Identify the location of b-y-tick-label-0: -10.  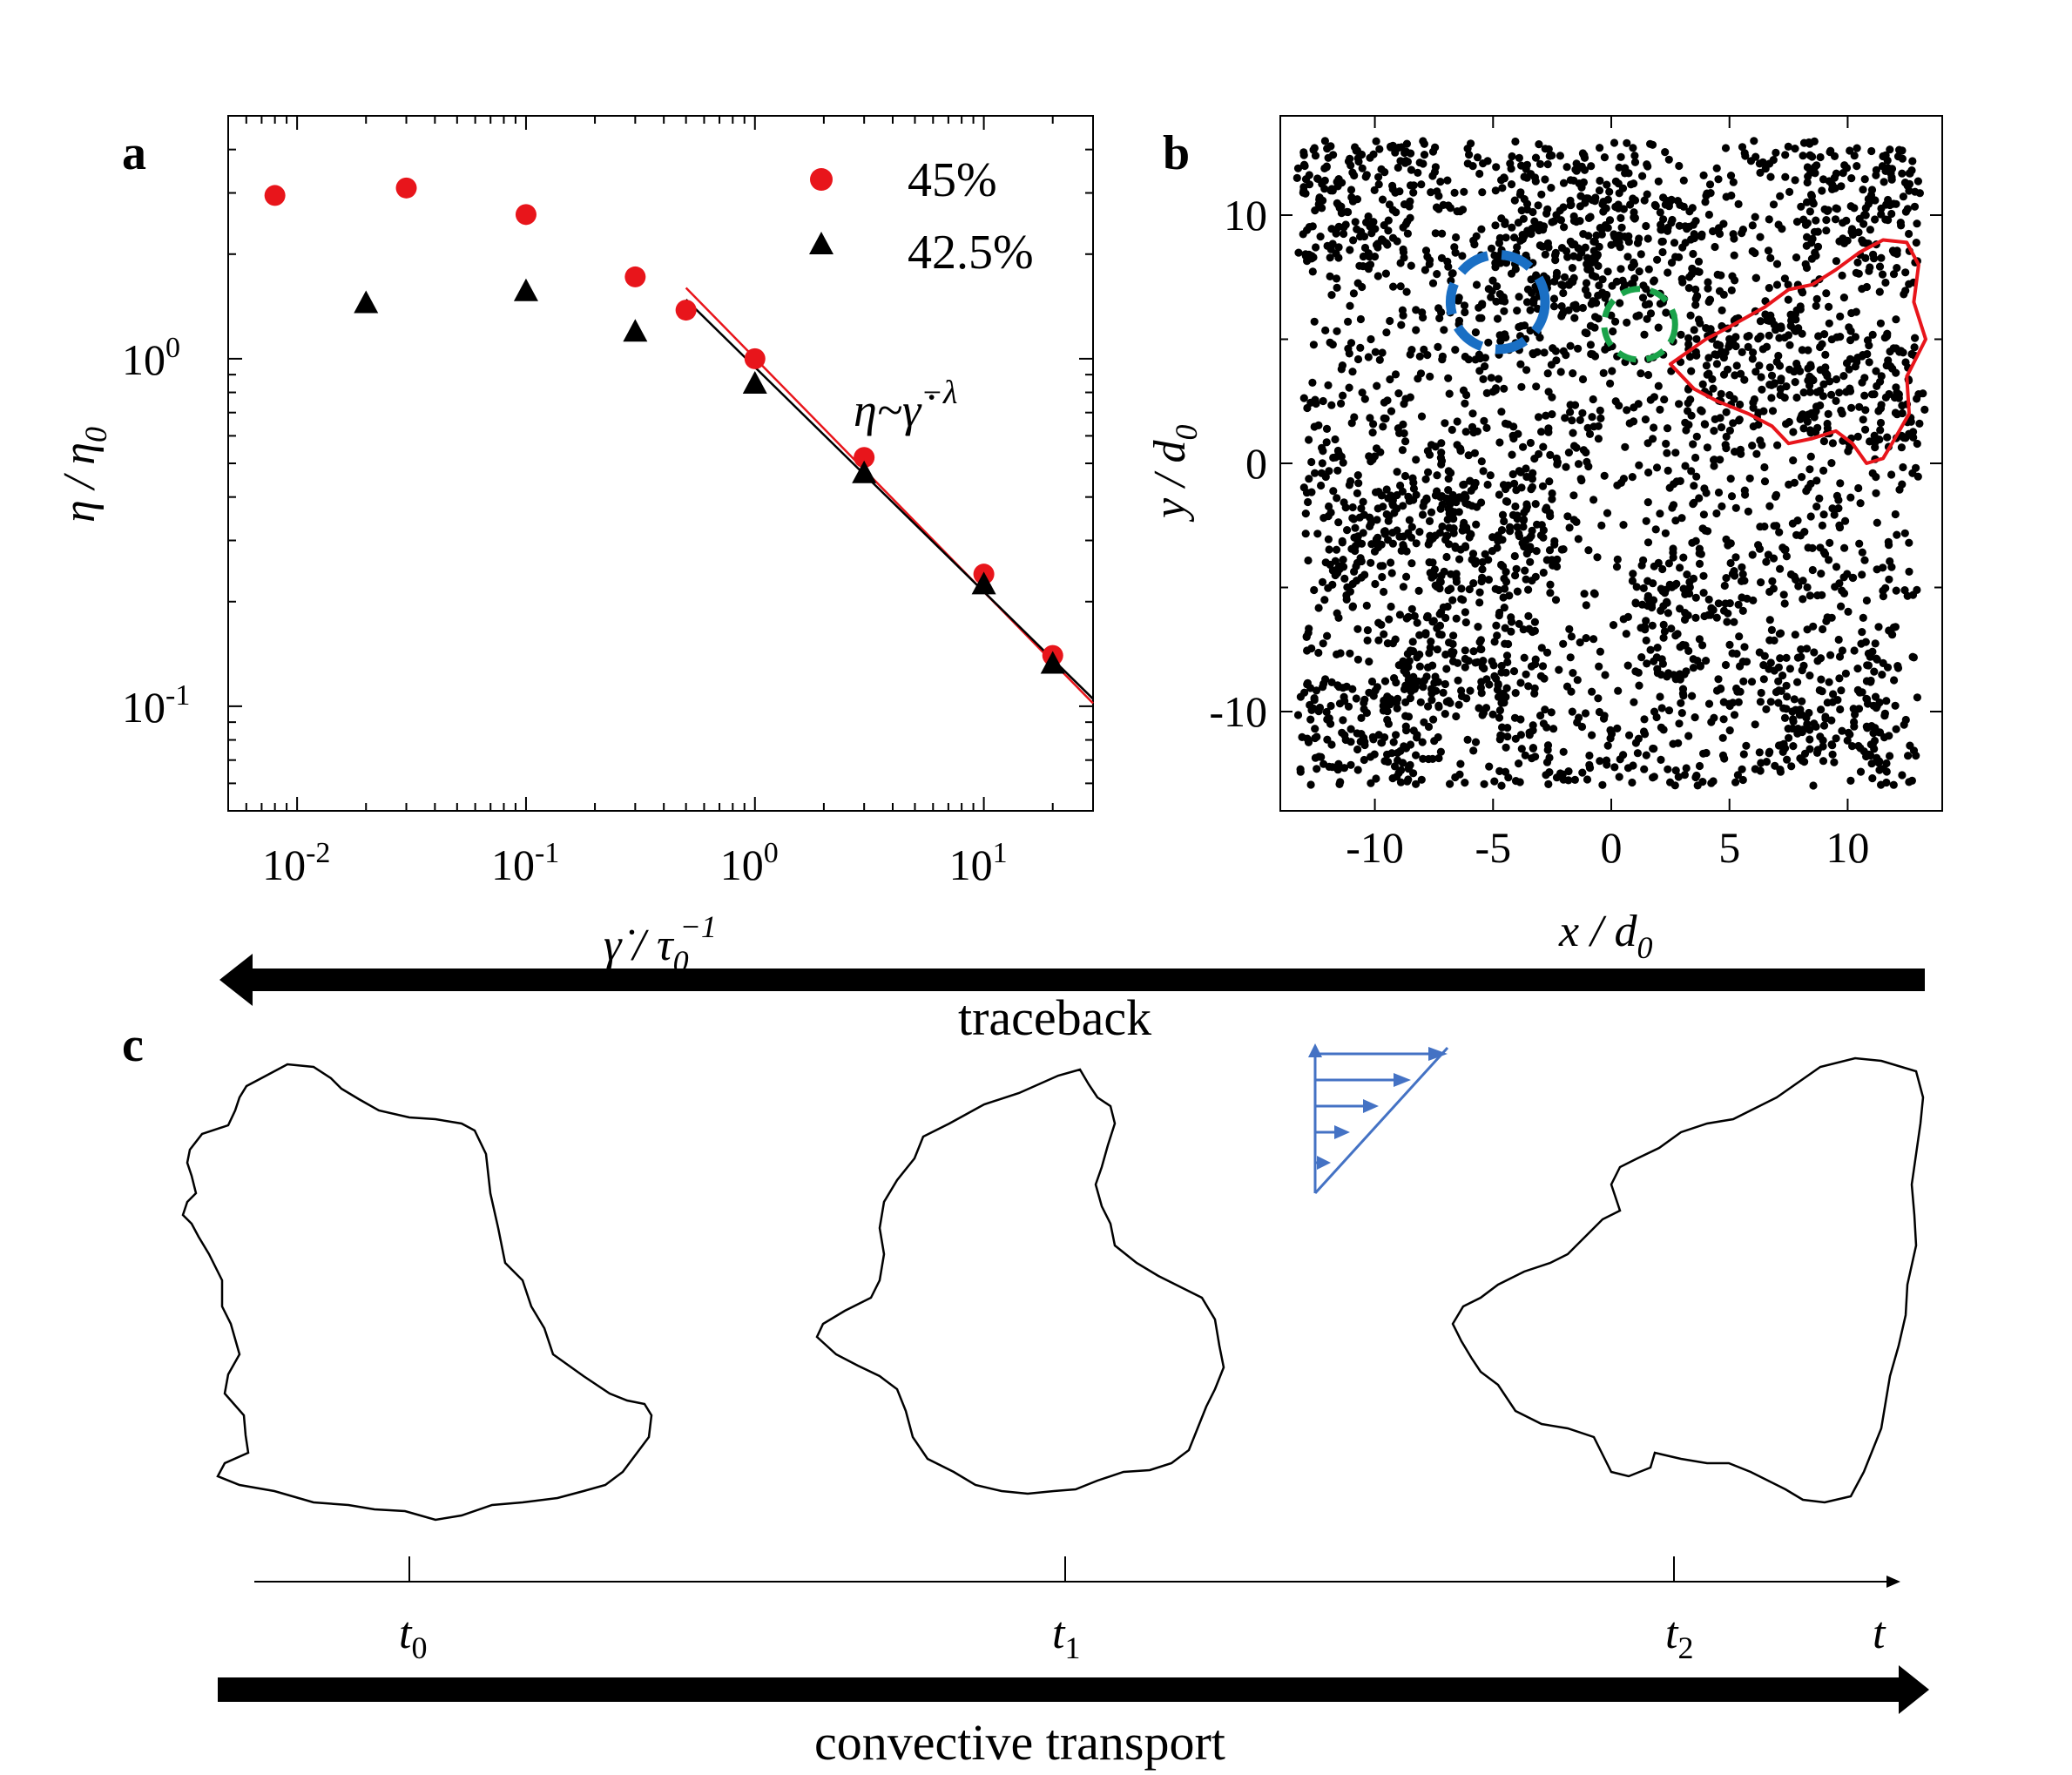
(1238, 711).